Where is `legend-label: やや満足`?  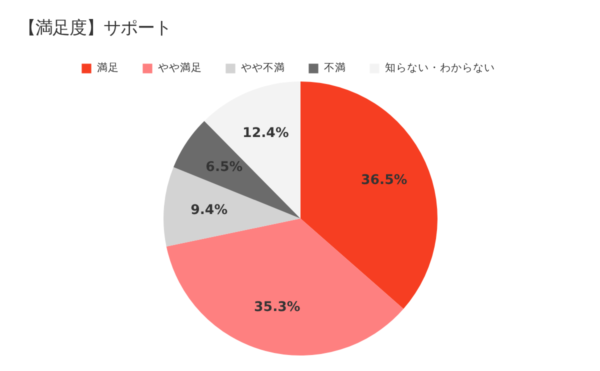 legend-label: やや満足 is located at coordinates (180, 68).